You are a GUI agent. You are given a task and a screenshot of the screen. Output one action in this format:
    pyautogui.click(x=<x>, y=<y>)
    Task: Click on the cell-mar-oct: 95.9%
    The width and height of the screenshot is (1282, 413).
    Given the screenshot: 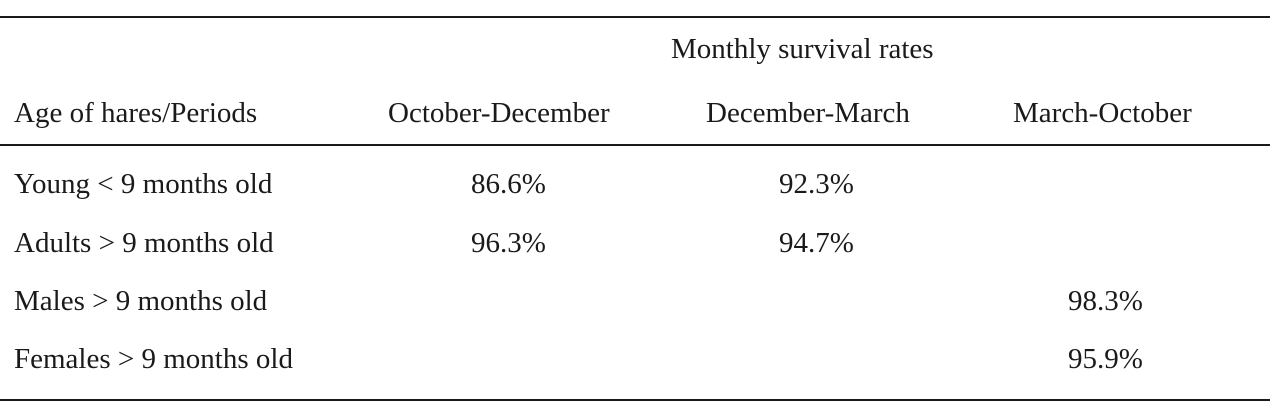 What is the action you would take?
    pyautogui.click(x=1105, y=359)
    